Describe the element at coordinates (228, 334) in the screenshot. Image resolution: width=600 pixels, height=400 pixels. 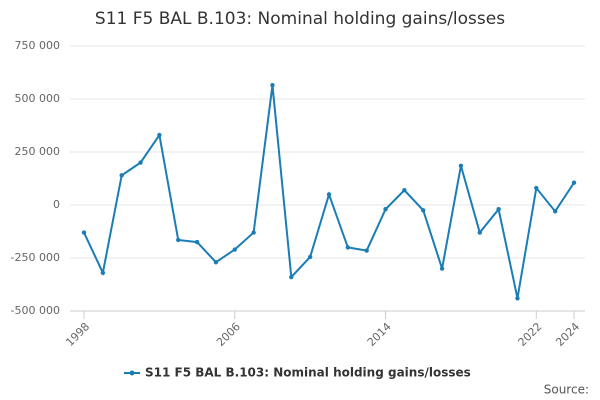
I see `x-tick-label: 2006` at that location.